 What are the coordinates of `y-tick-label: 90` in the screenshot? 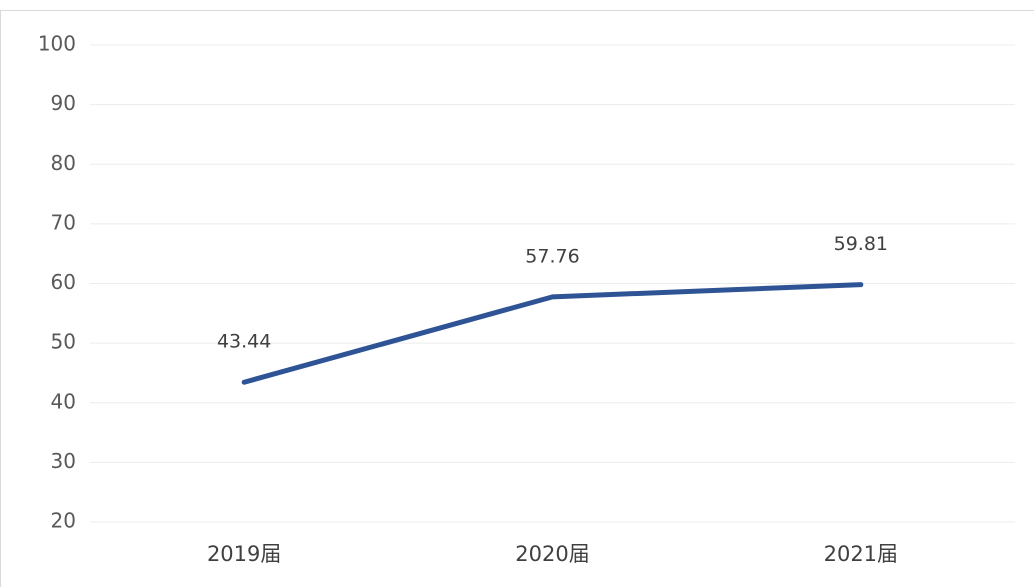 It's located at (63, 103).